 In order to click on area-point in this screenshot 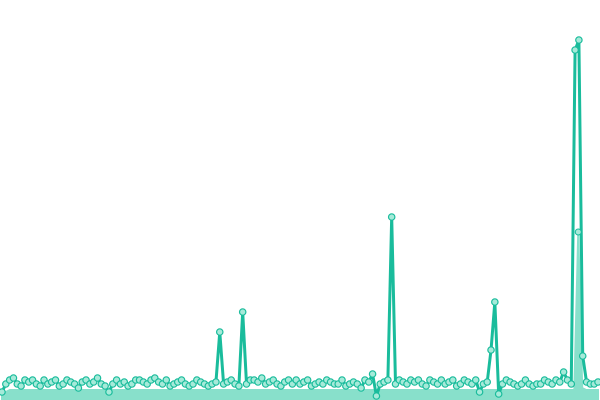, I will do `click(578, 232)`.